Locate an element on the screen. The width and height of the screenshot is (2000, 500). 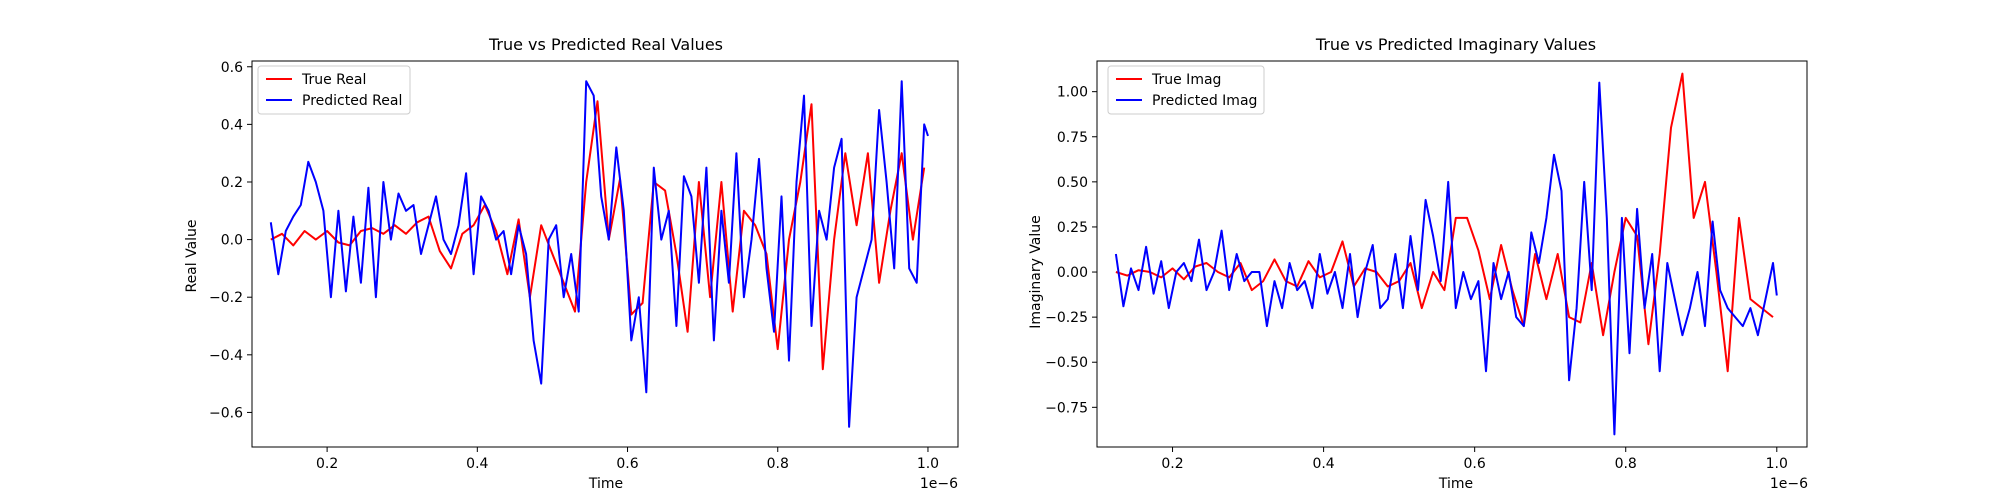
legend-label-true-real: True Real is located at coordinates (333, 80).